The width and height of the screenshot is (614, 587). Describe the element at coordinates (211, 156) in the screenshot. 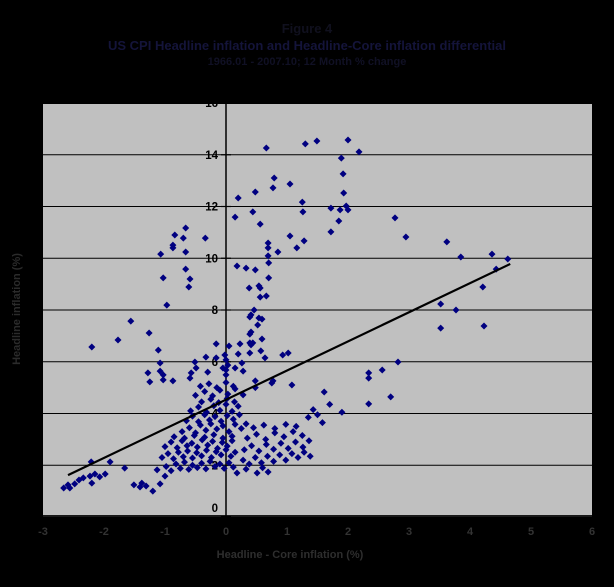

I see `y-tick-label: 14` at that location.